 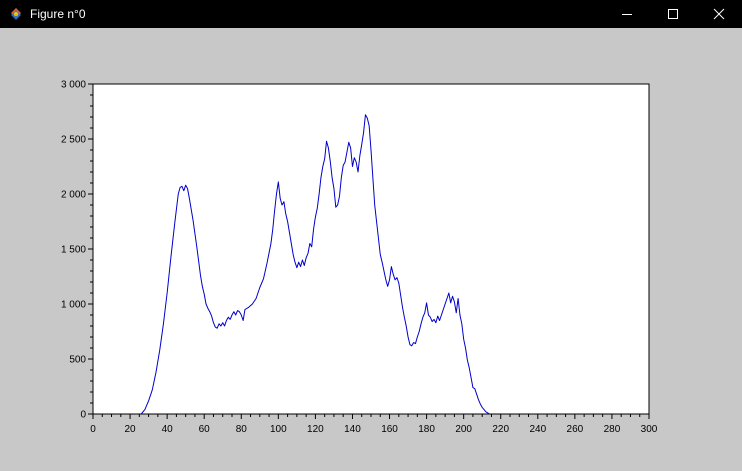 I want to click on x-tick-label: 140, so click(x=352, y=429).